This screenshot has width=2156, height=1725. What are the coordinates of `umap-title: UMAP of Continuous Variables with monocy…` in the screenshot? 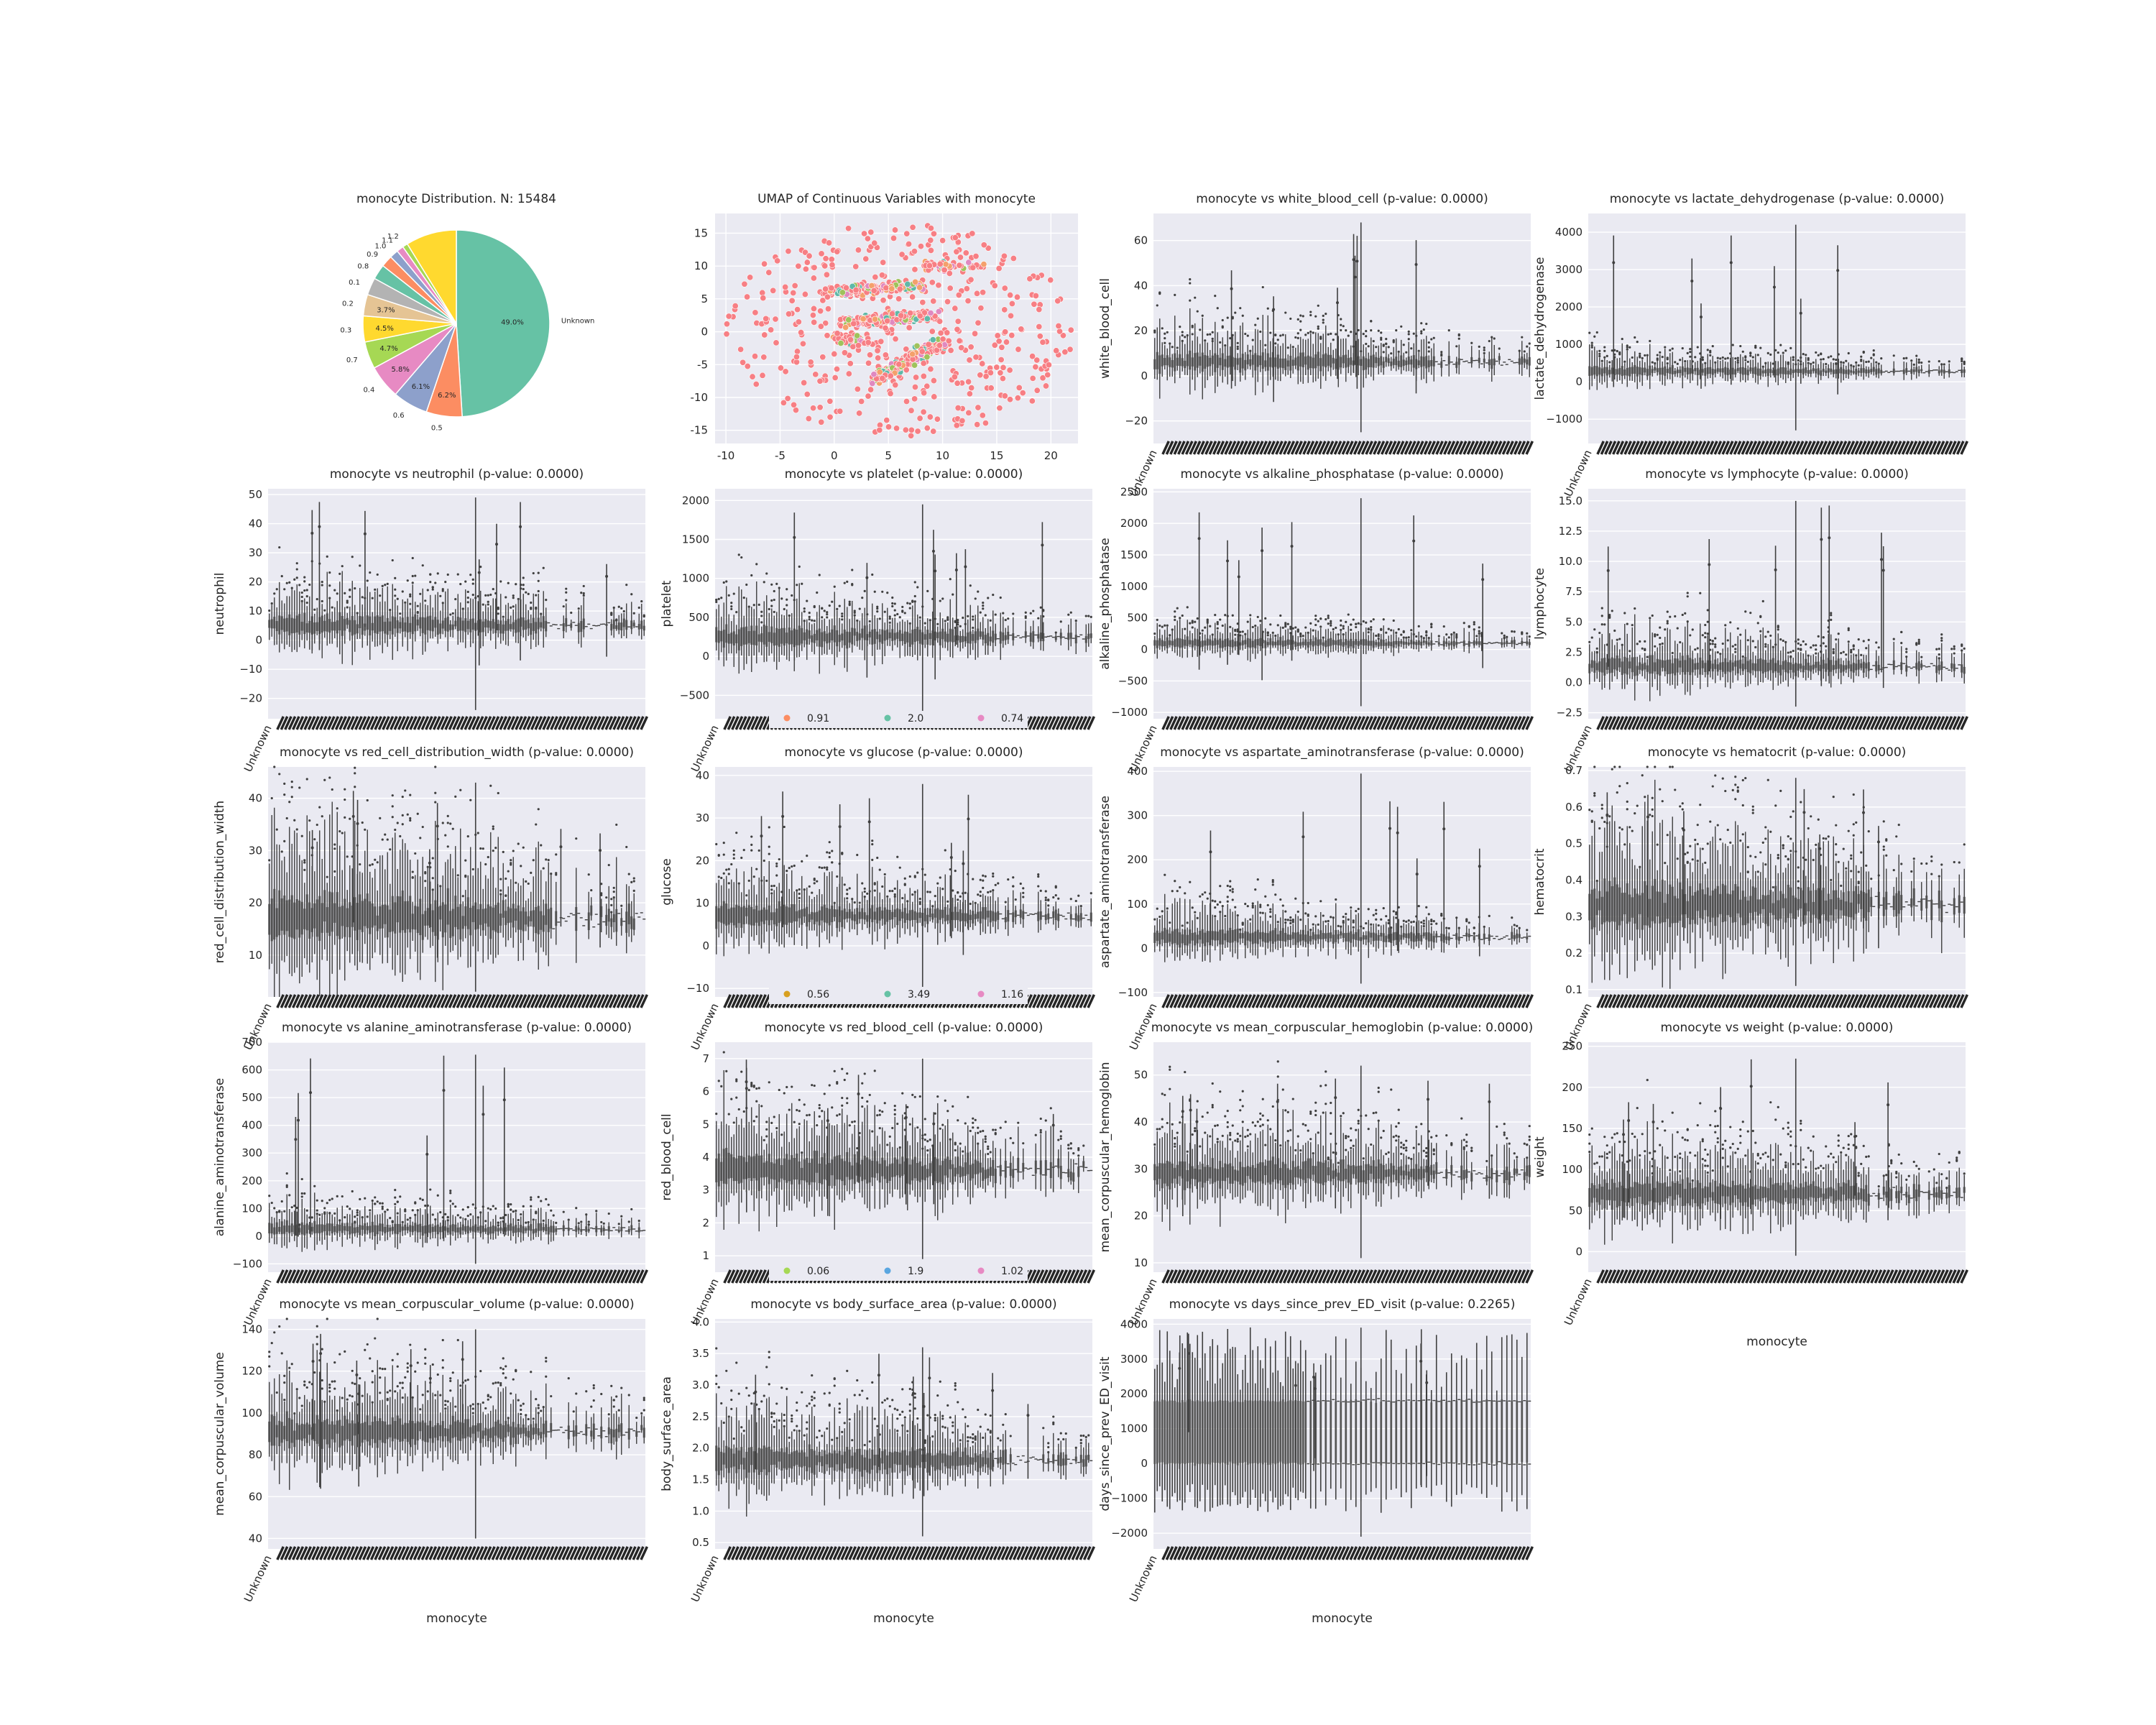 It's located at (897, 199).